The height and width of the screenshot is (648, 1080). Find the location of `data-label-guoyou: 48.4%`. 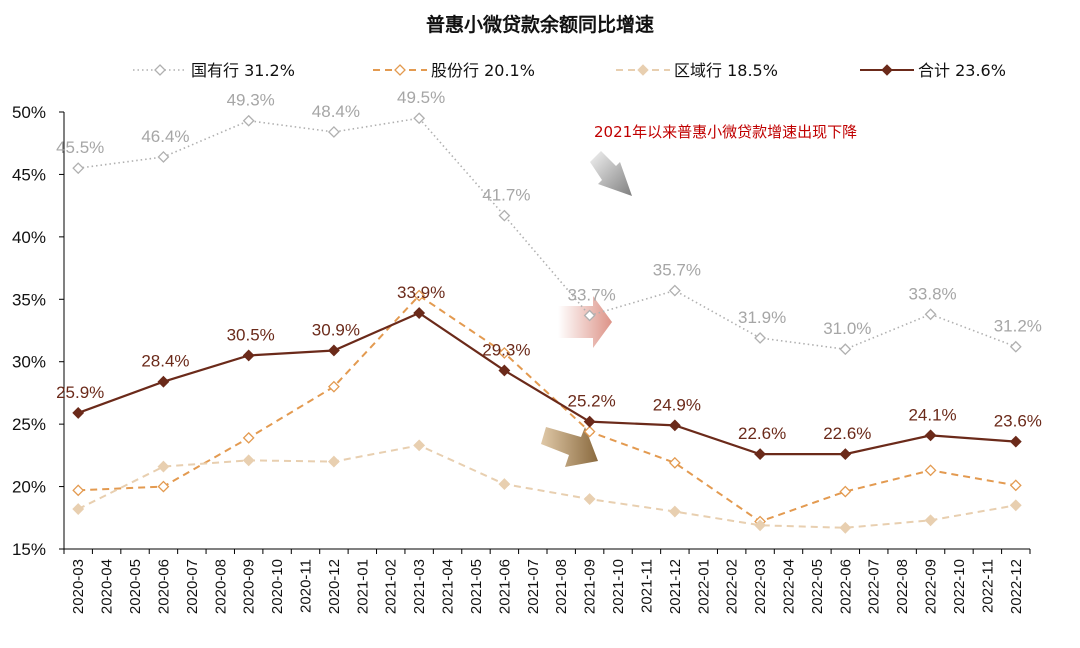

data-label-guoyou: 48.4% is located at coordinates (336, 111).